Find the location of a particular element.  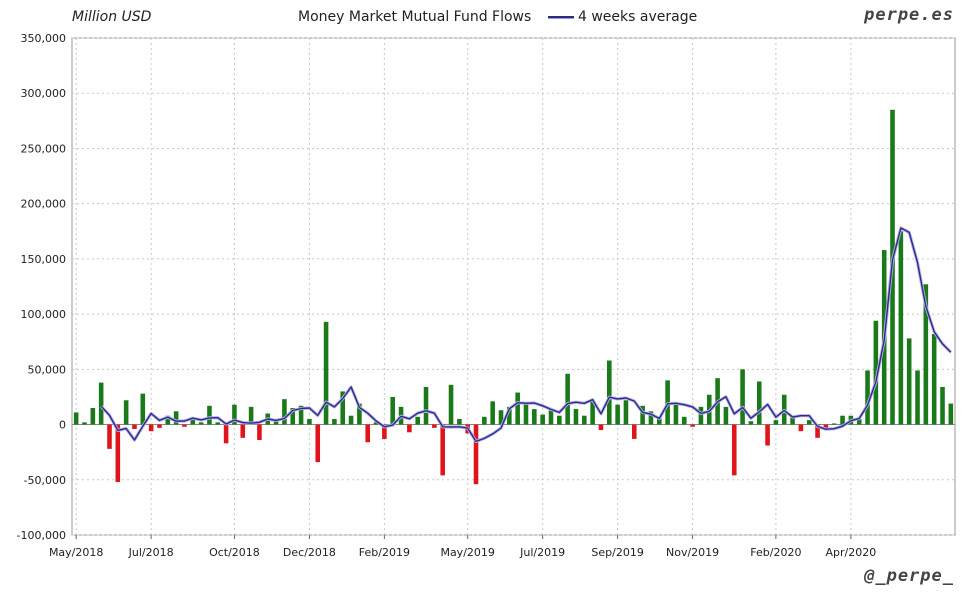

brand-logo: perpe.es is located at coordinates (909, 15).